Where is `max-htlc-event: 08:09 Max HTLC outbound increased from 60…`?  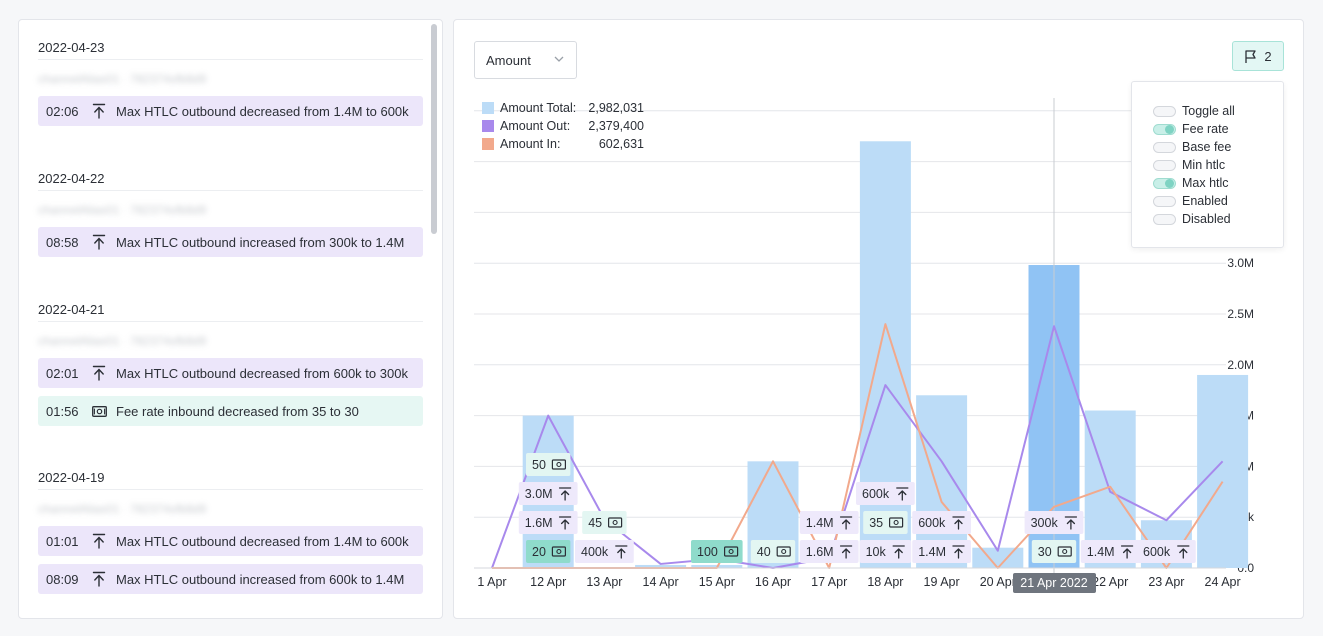 max-htlc-event: 08:09 Max HTLC outbound increased from 60… is located at coordinates (230, 579).